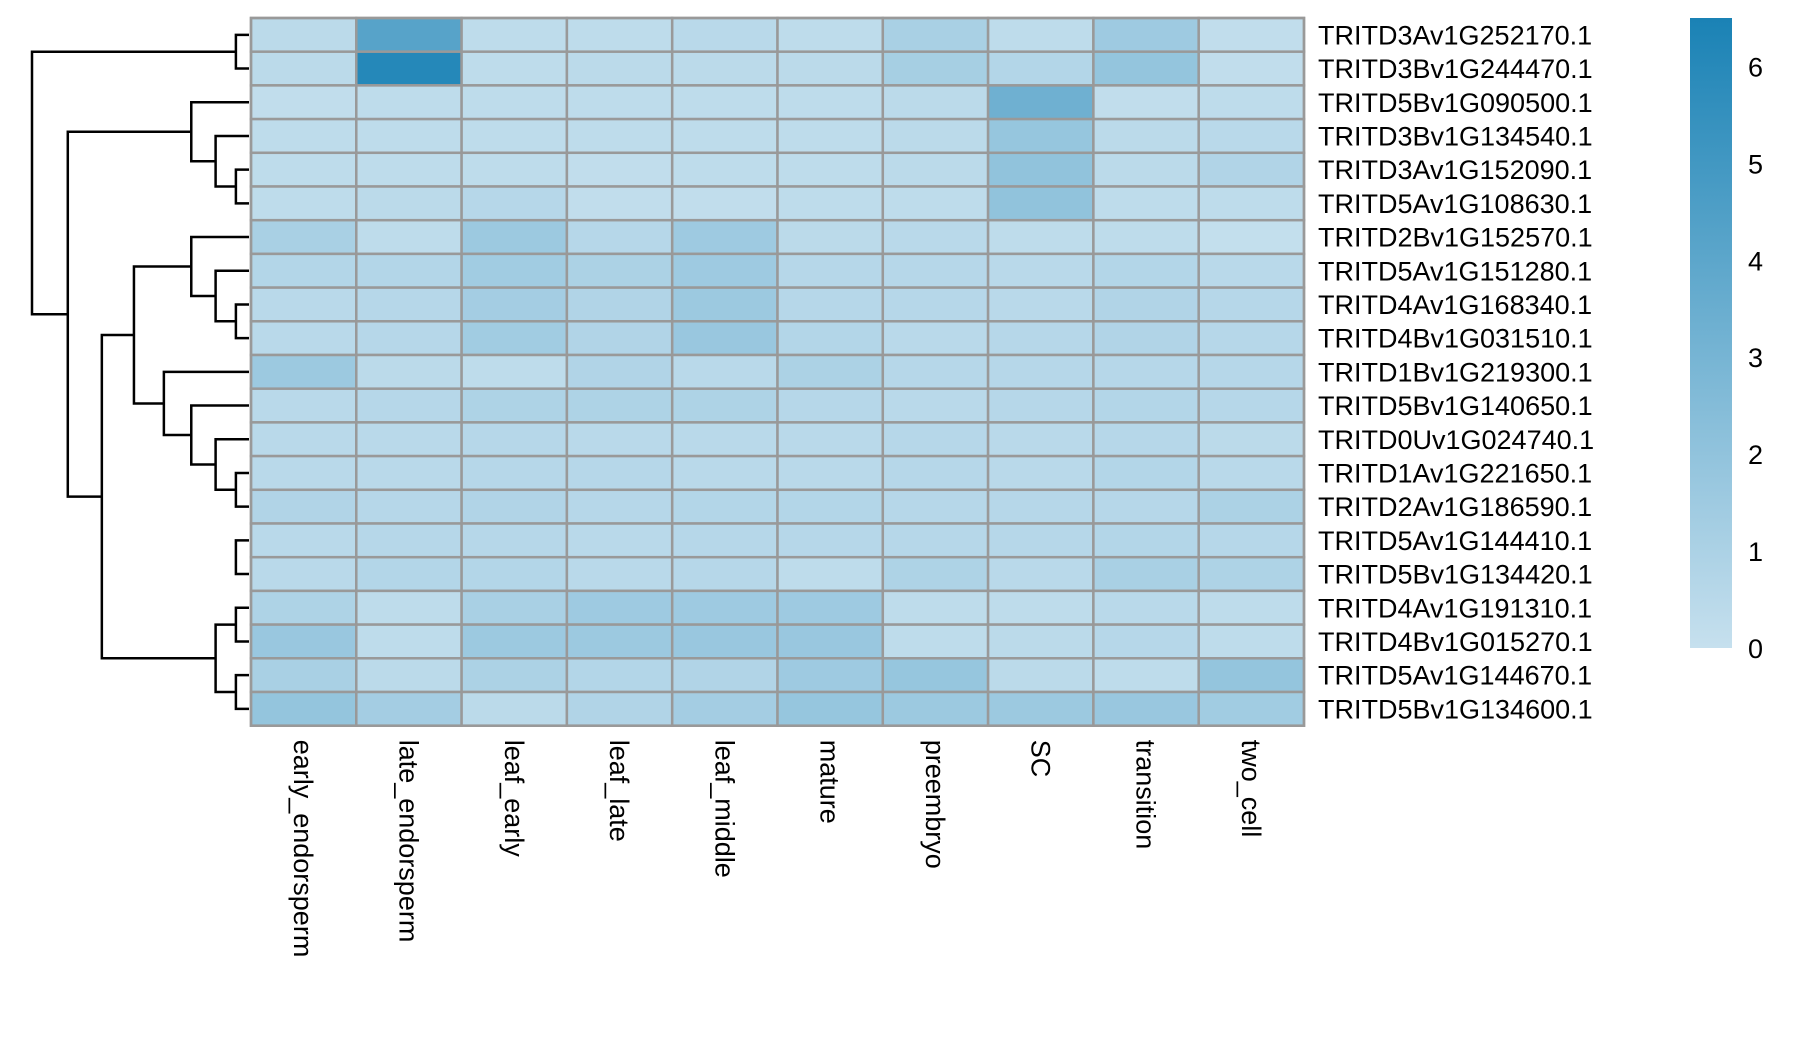 The height and width of the screenshot is (1037, 1797). I want to click on row-label: TRITD5Bv1G134420.1, so click(1455, 575).